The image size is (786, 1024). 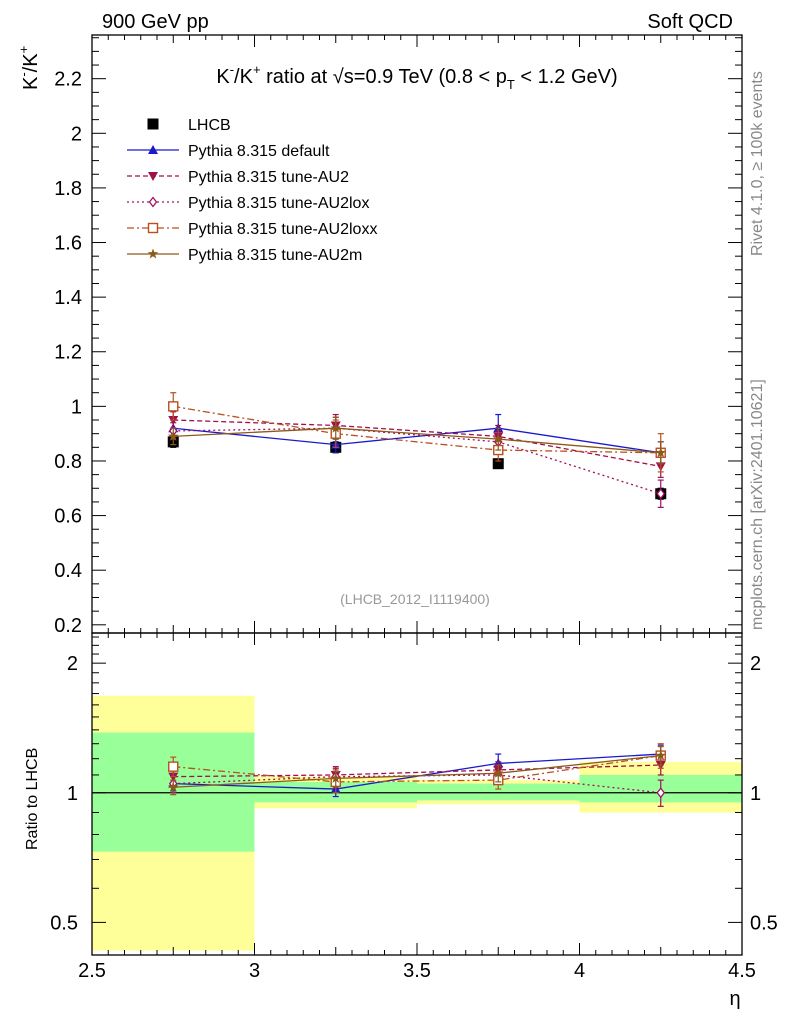 I want to click on main-y-tick-label: 1.8, so click(x=68, y=189).